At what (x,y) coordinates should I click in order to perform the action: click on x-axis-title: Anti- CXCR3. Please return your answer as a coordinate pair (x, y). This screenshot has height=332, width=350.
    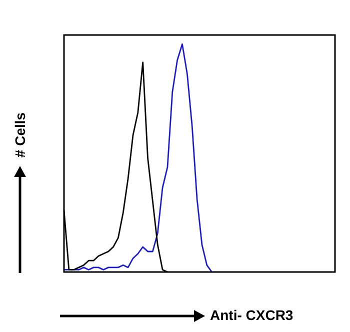
    Looking at the image, I should click on (252, 315).